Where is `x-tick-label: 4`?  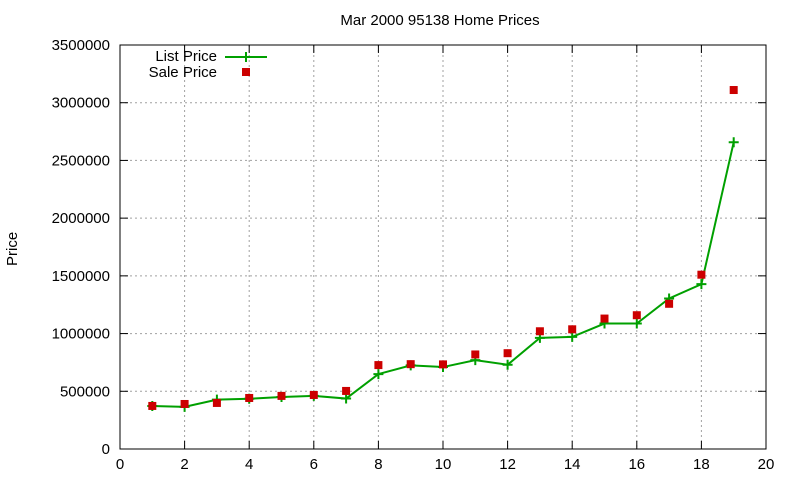
x-tick-label: 4 is located at coordinates (249, 464).